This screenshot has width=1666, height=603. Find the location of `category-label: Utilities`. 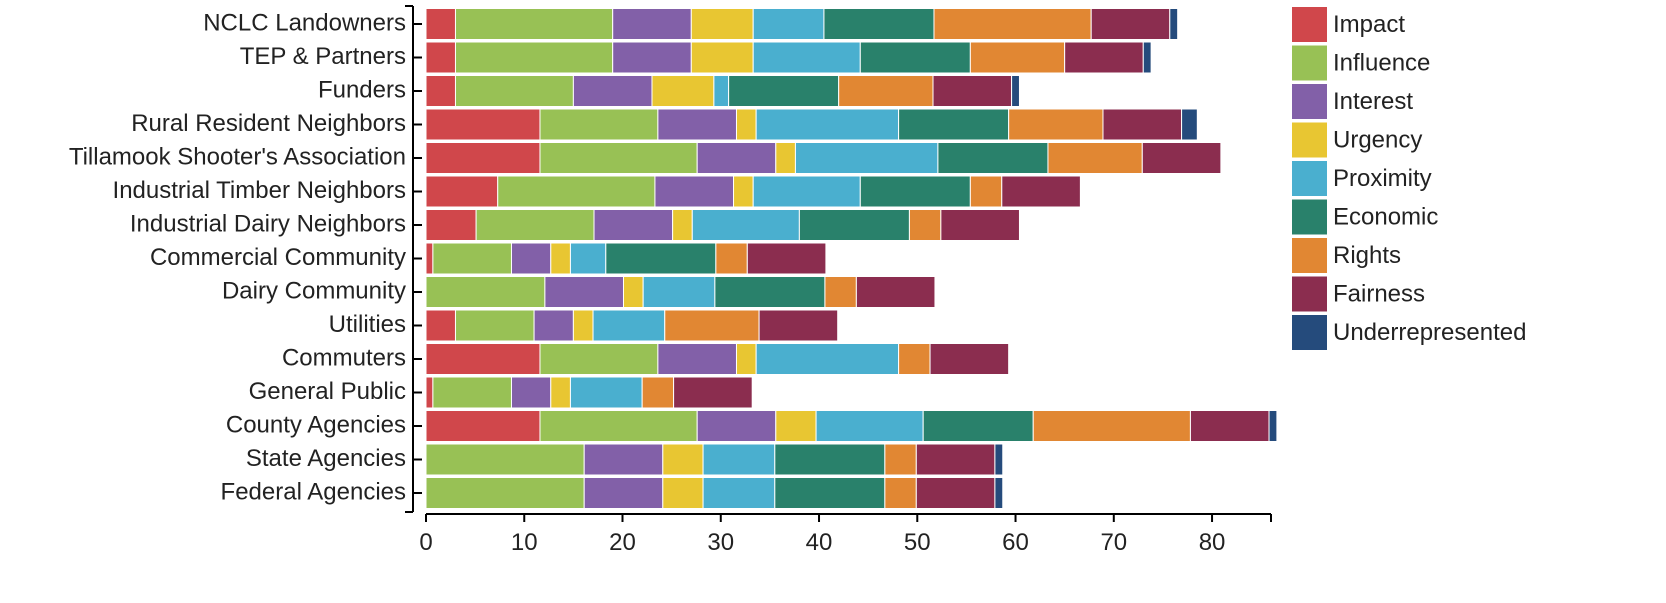

category-label: Utilities is located at coordinates (367, 324).